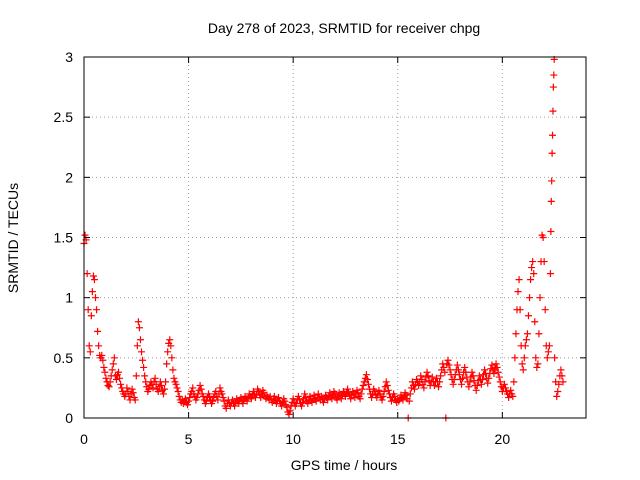 Image resolution: width=640 pixels, height=480 pixels. Describe the element at coordinates (503, 439) in the screenshot. I see `x-tick-label: 20` at that location.